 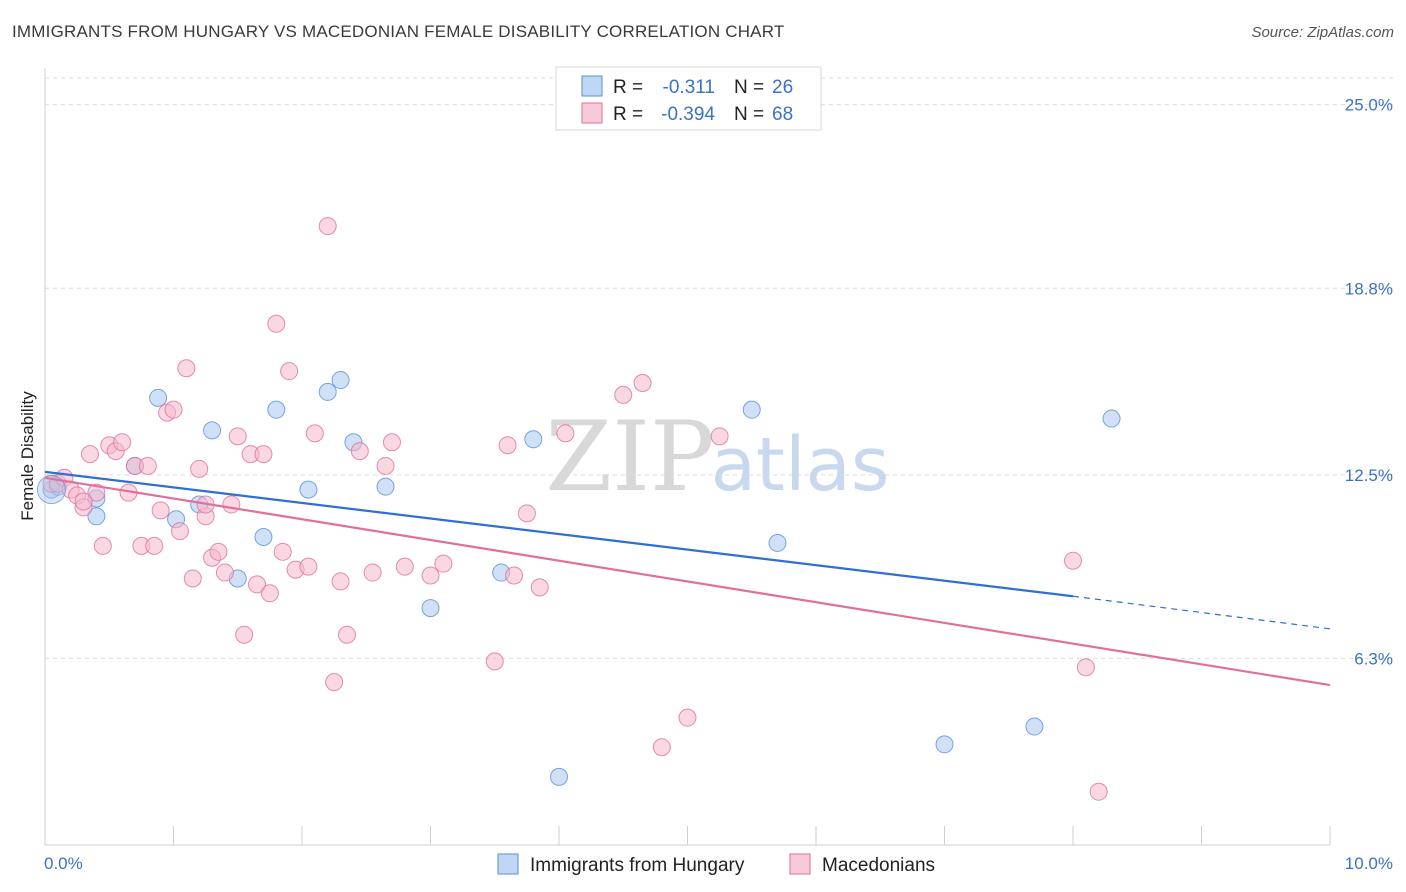 I want to click on source-label: Source: ZipAtlas.com, so click(x=1322, y=32).